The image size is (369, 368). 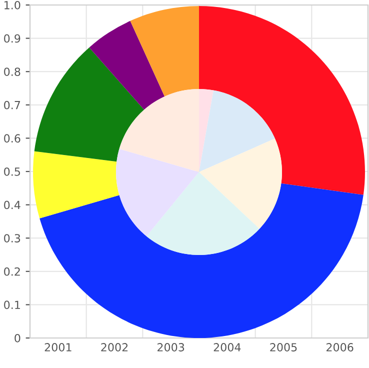 I want to click on y-tick-label: 0.3, so click(x=12, y=238).